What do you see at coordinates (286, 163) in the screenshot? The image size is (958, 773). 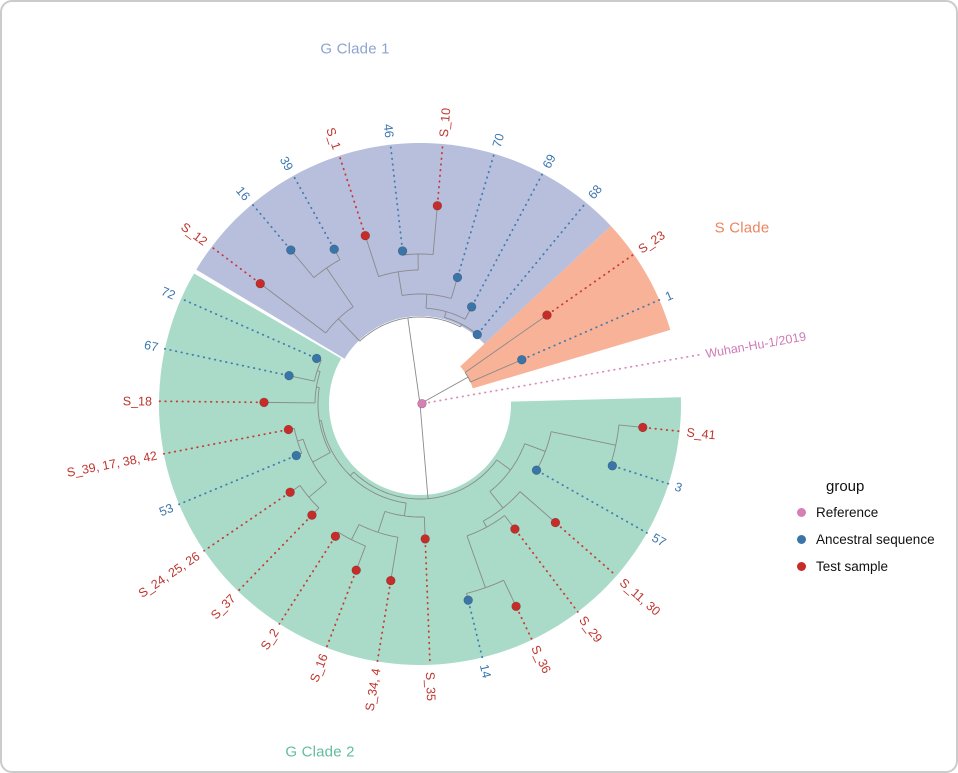 I see `tip-label: 39` at bounding box center [286, 163].